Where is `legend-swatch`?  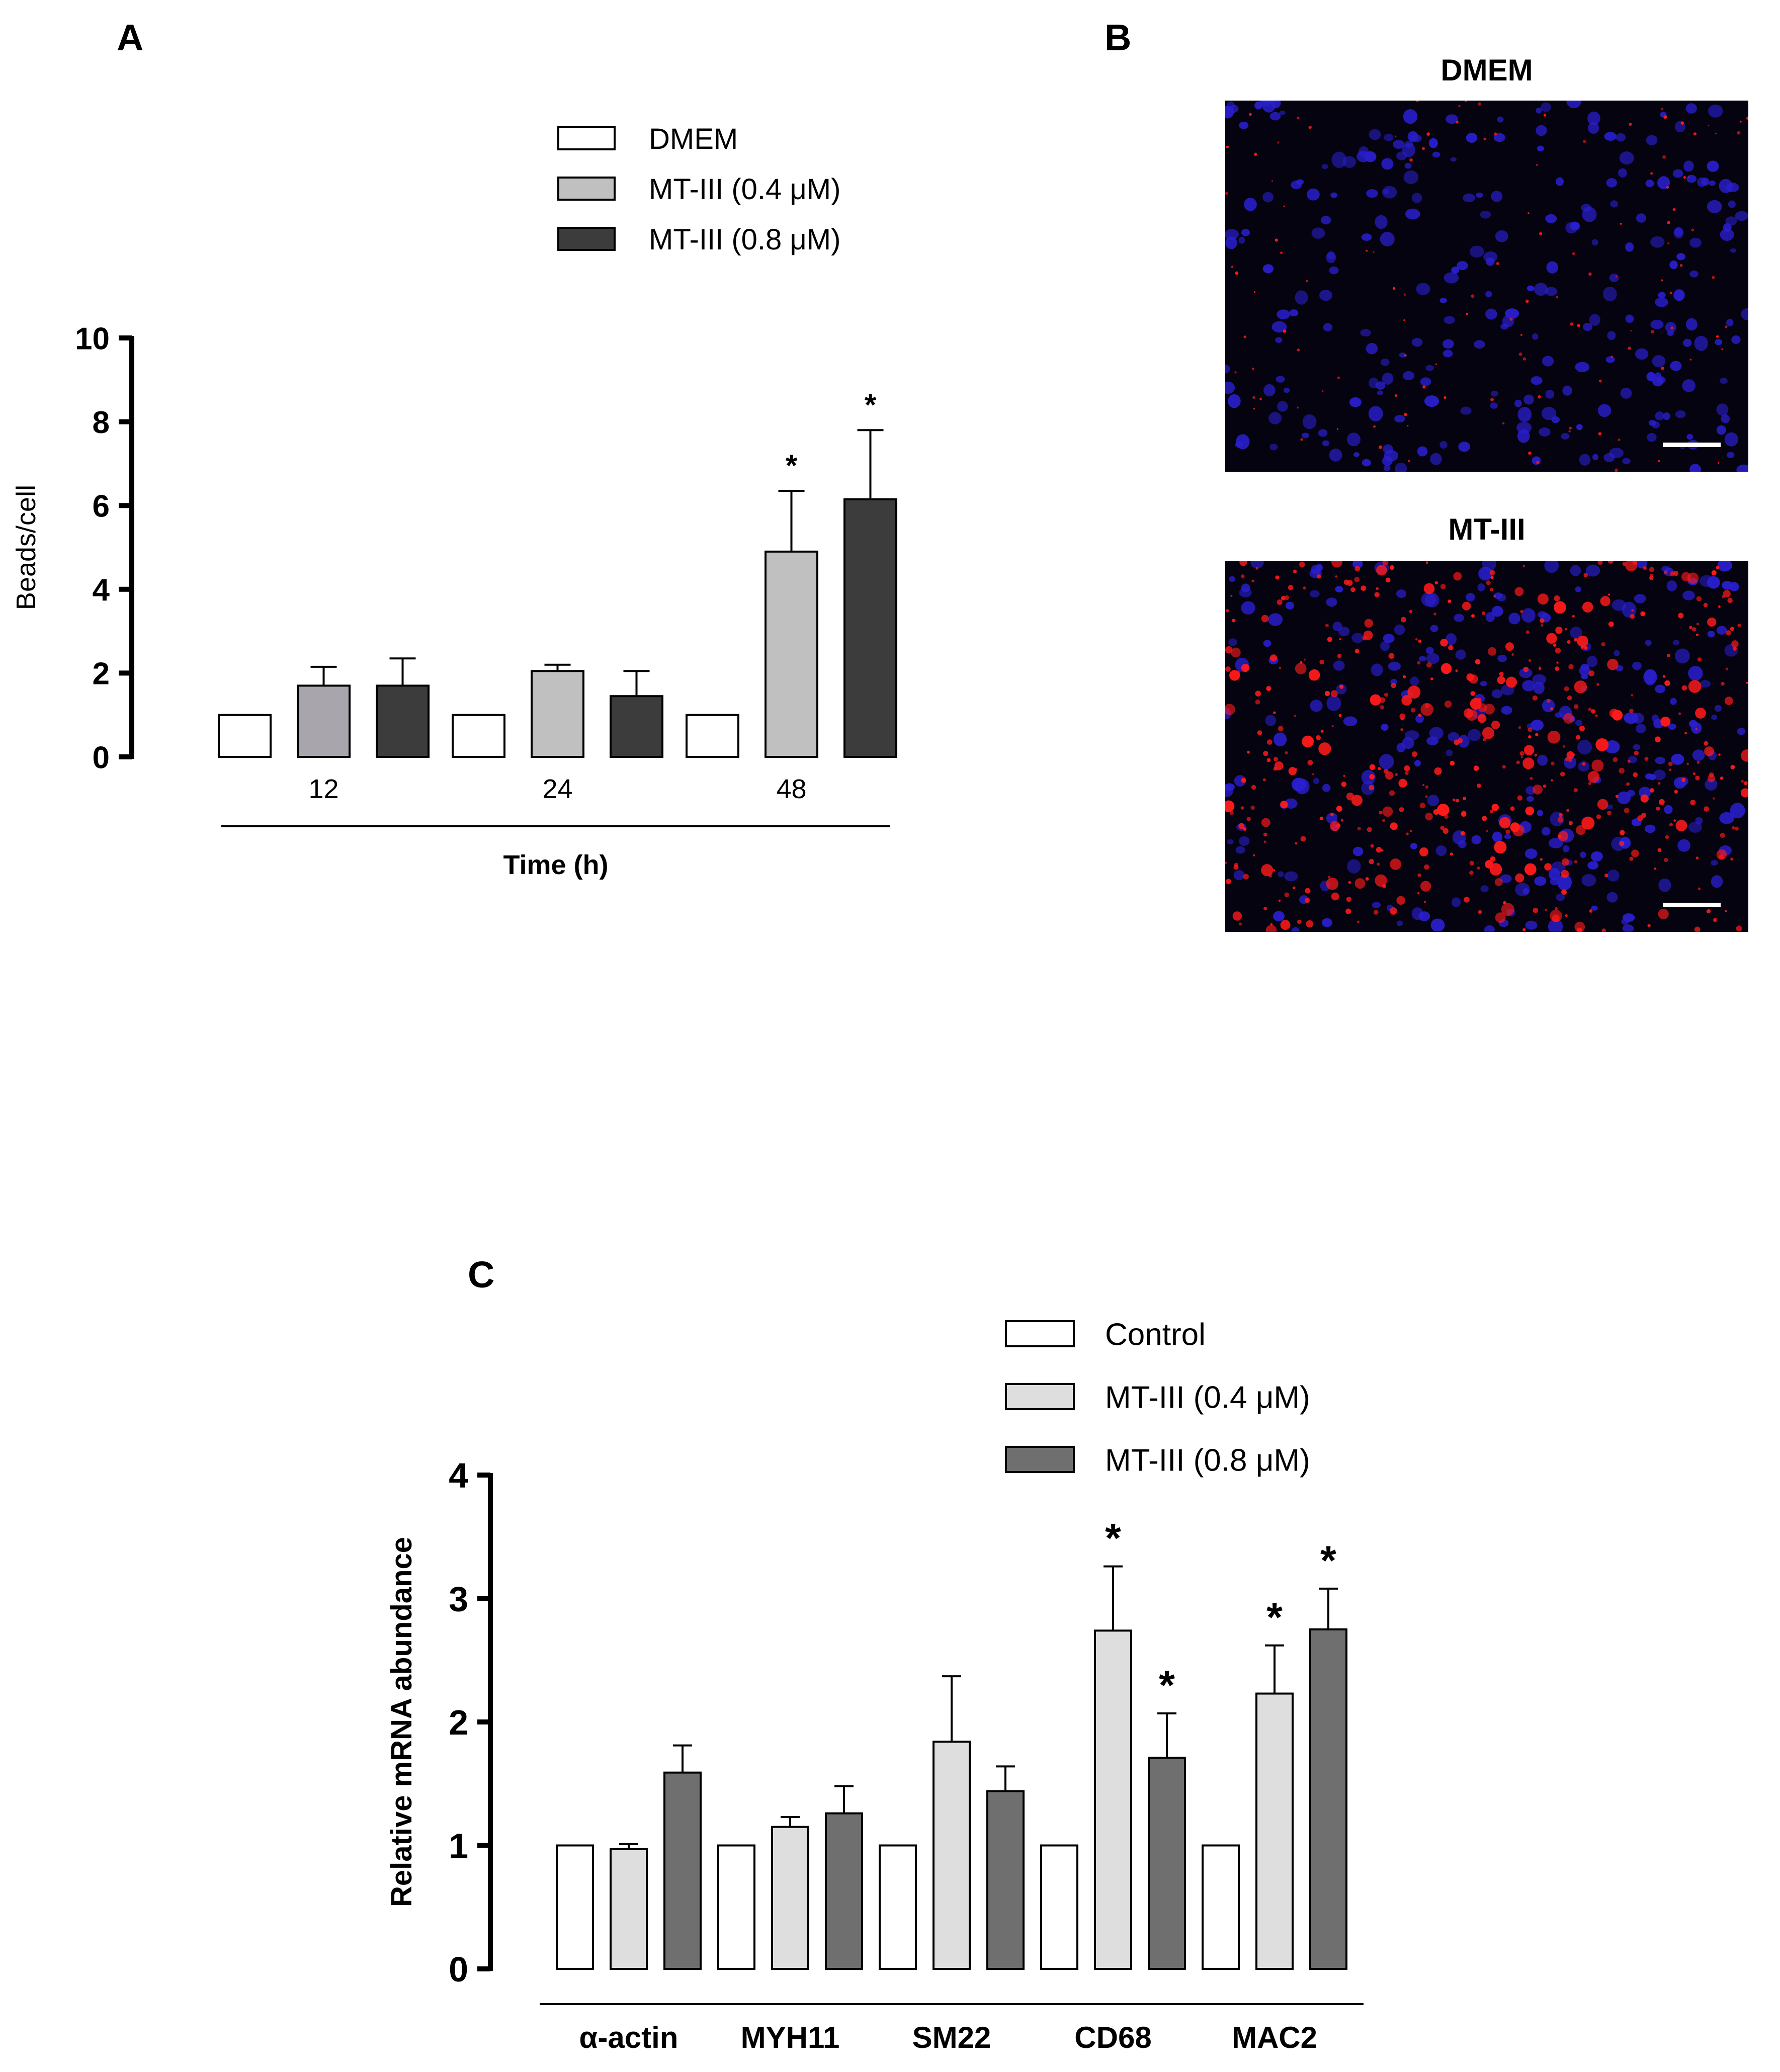 legend-swatch is located at coordinates (1040, 1396).